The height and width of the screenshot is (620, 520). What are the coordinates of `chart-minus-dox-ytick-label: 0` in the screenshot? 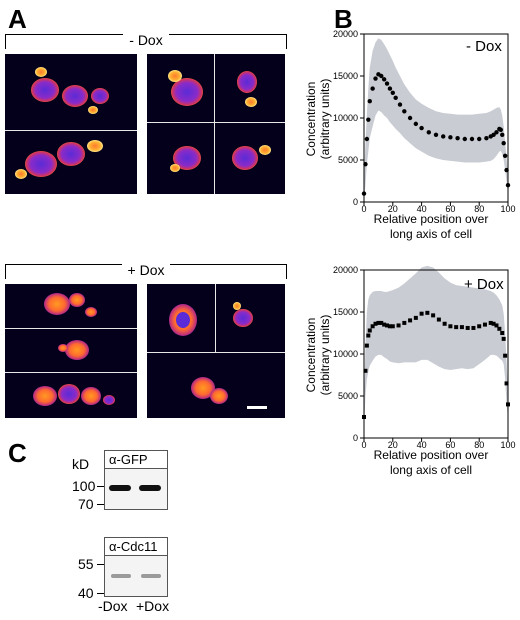 It's located at (355, 202).